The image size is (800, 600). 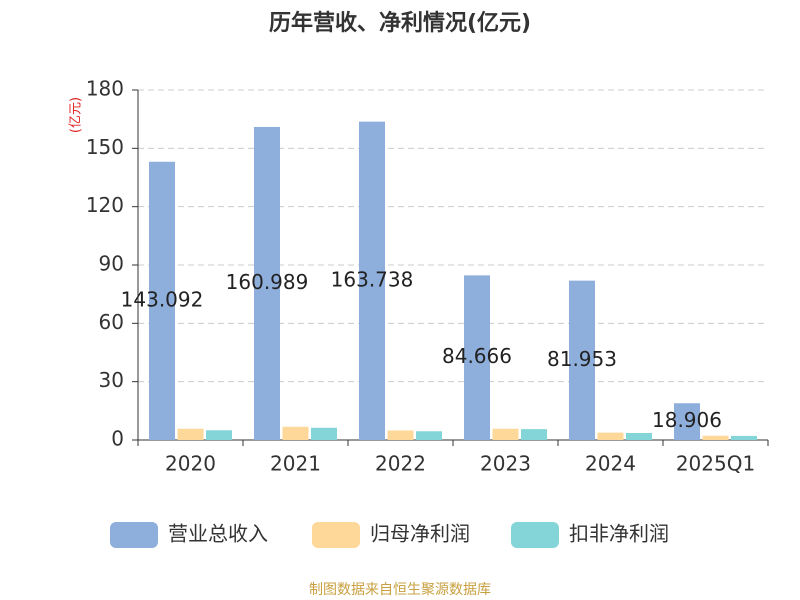 I want to click on y-tick-label: 90, so click(x=111, y=264).